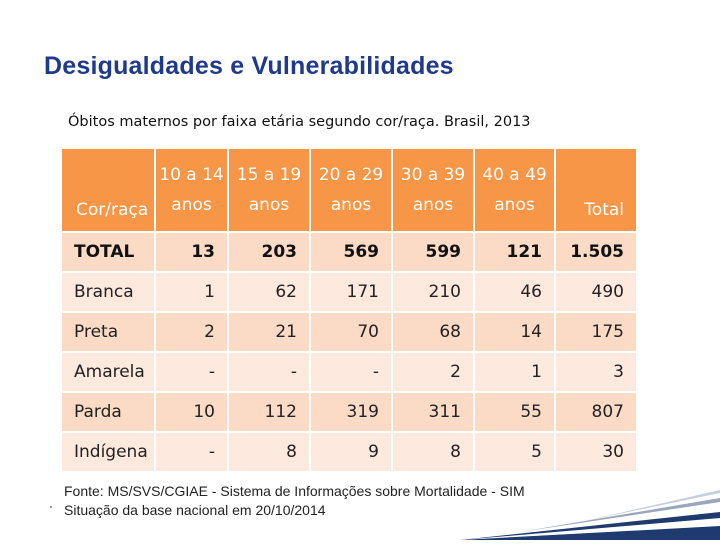  I want to click on table-cell: 14, so click(514, 332).